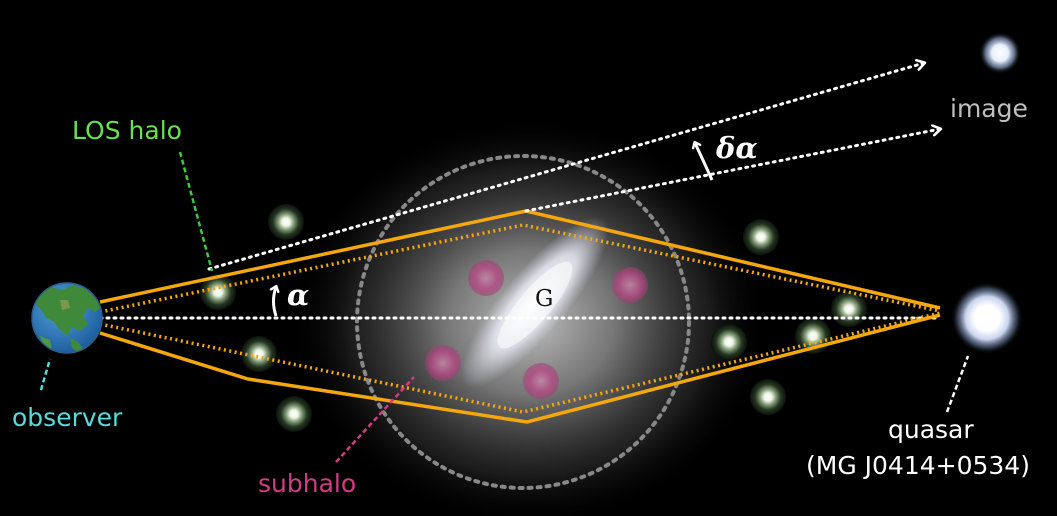  What do you see at coordinates (737, 148) in the screenshot?
I see `delta-alpha-symbol: δα` at bounding box center [737, 148].